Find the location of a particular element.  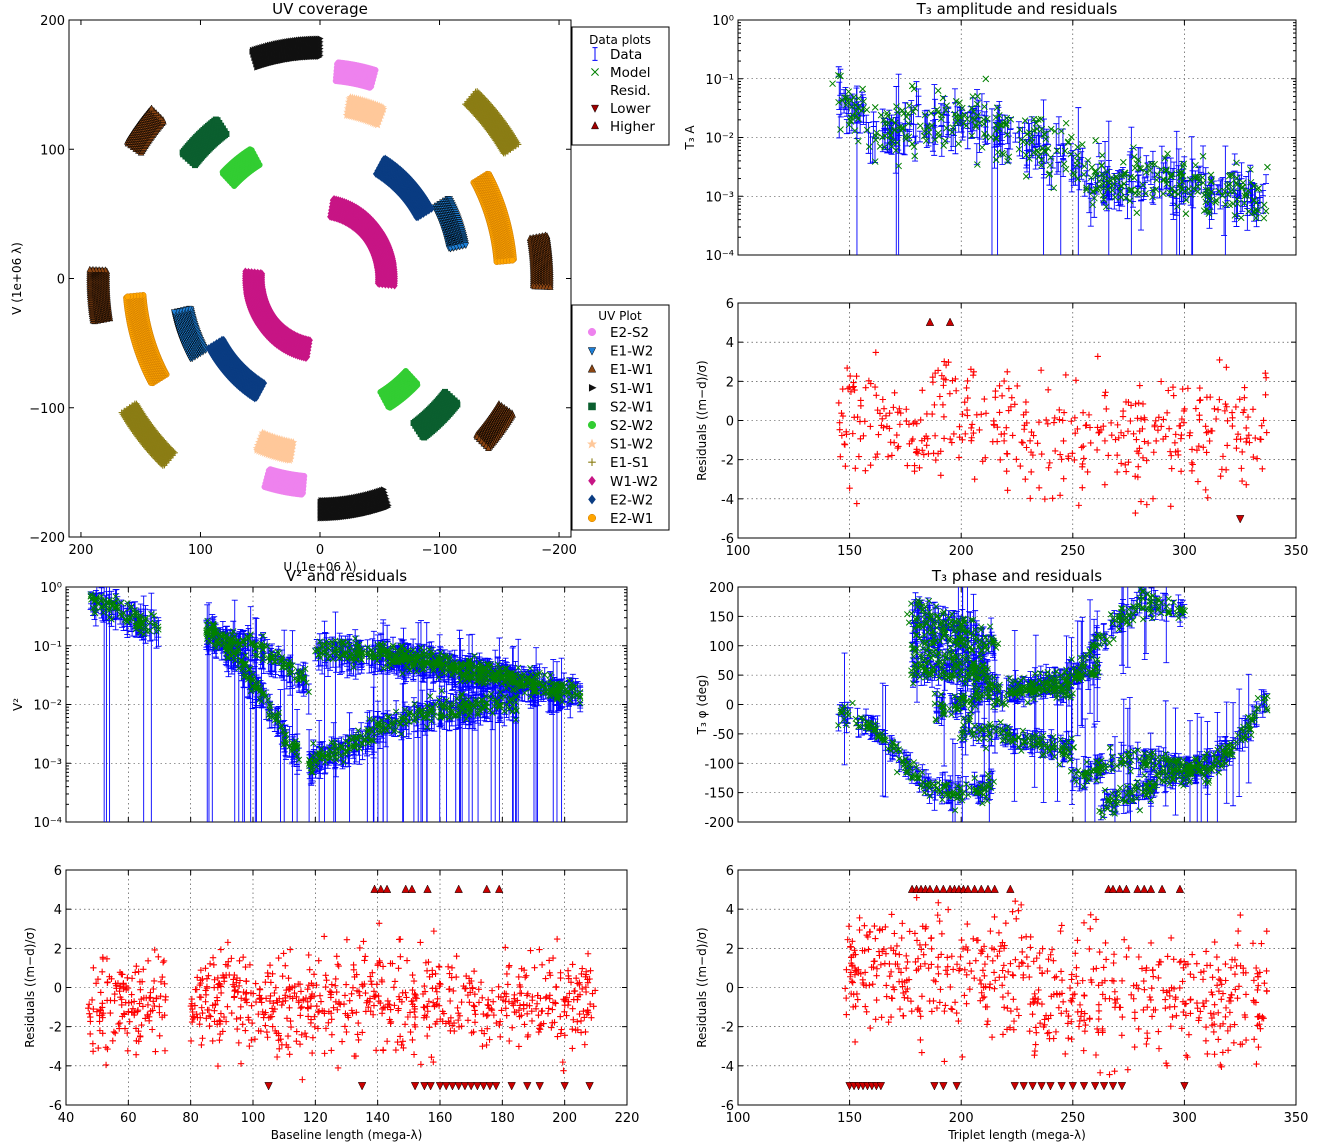

x-tick-label: 0 is located at coordinates (320, 550).